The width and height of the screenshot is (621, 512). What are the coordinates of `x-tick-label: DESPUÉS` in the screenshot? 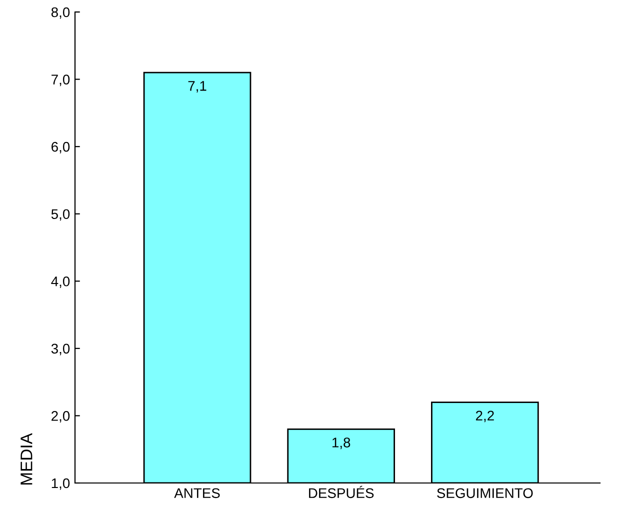 It's located at (341, 492).